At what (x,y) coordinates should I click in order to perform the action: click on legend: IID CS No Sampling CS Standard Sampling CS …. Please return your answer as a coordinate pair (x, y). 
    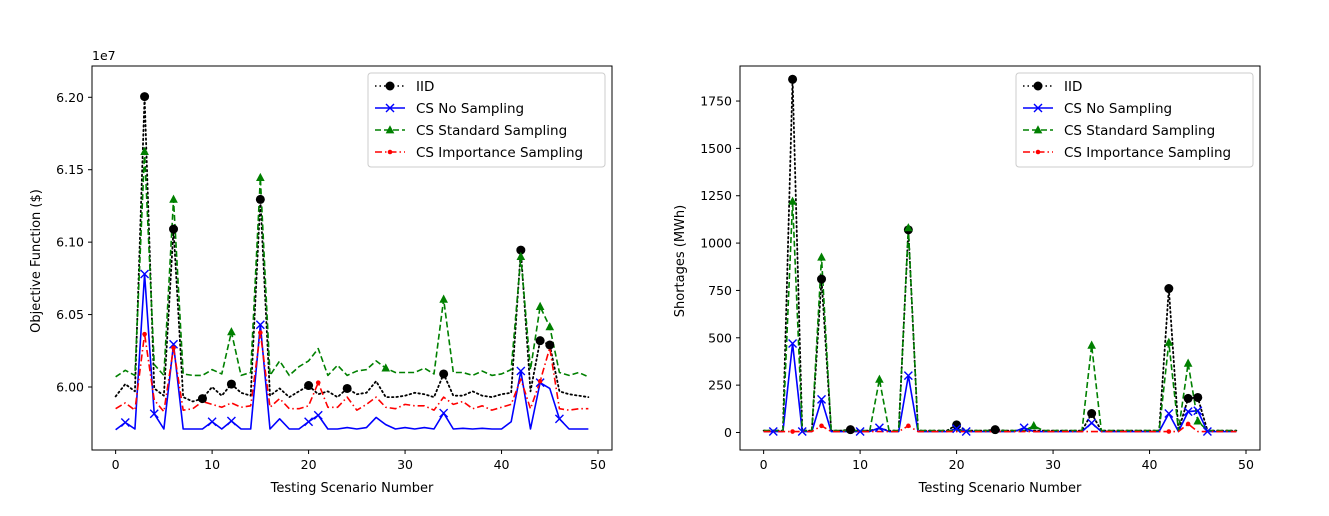
    Looking at the image, I should click on (486, 120).